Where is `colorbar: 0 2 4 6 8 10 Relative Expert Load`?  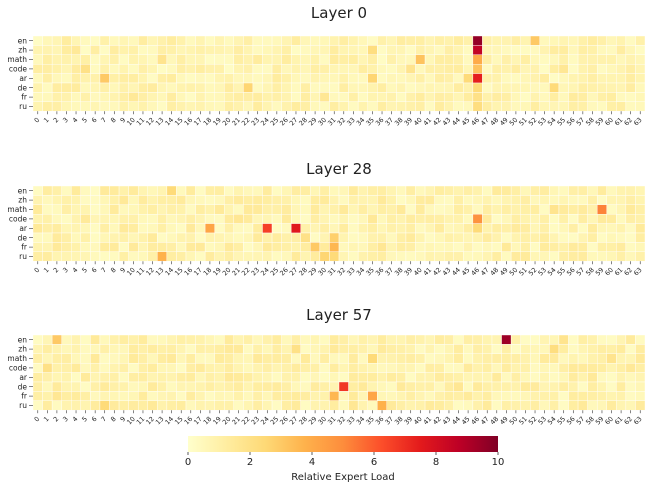
colorbar: 0 2 4 6 8 10 Relative Expert Load is located at coordinates (344, 459).